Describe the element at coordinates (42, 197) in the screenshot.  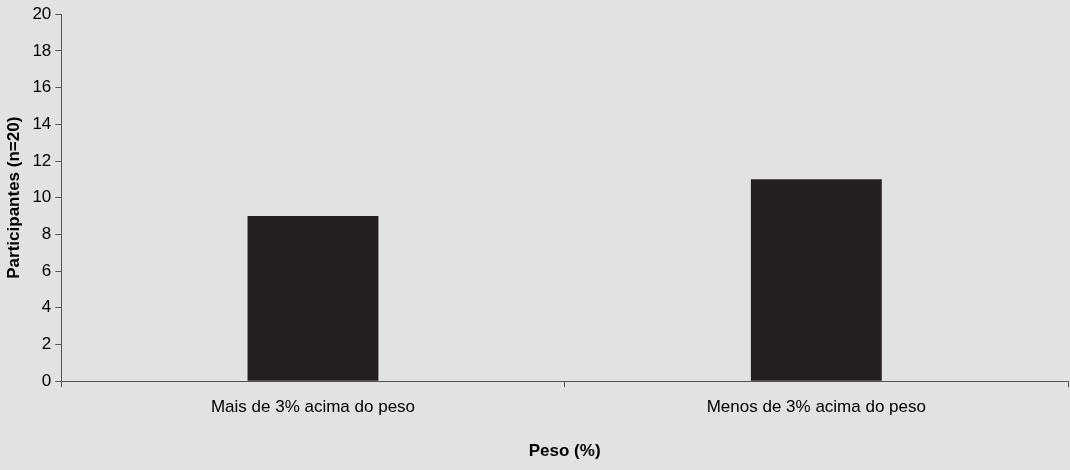
I see `y-tick-label: 10` at that location.